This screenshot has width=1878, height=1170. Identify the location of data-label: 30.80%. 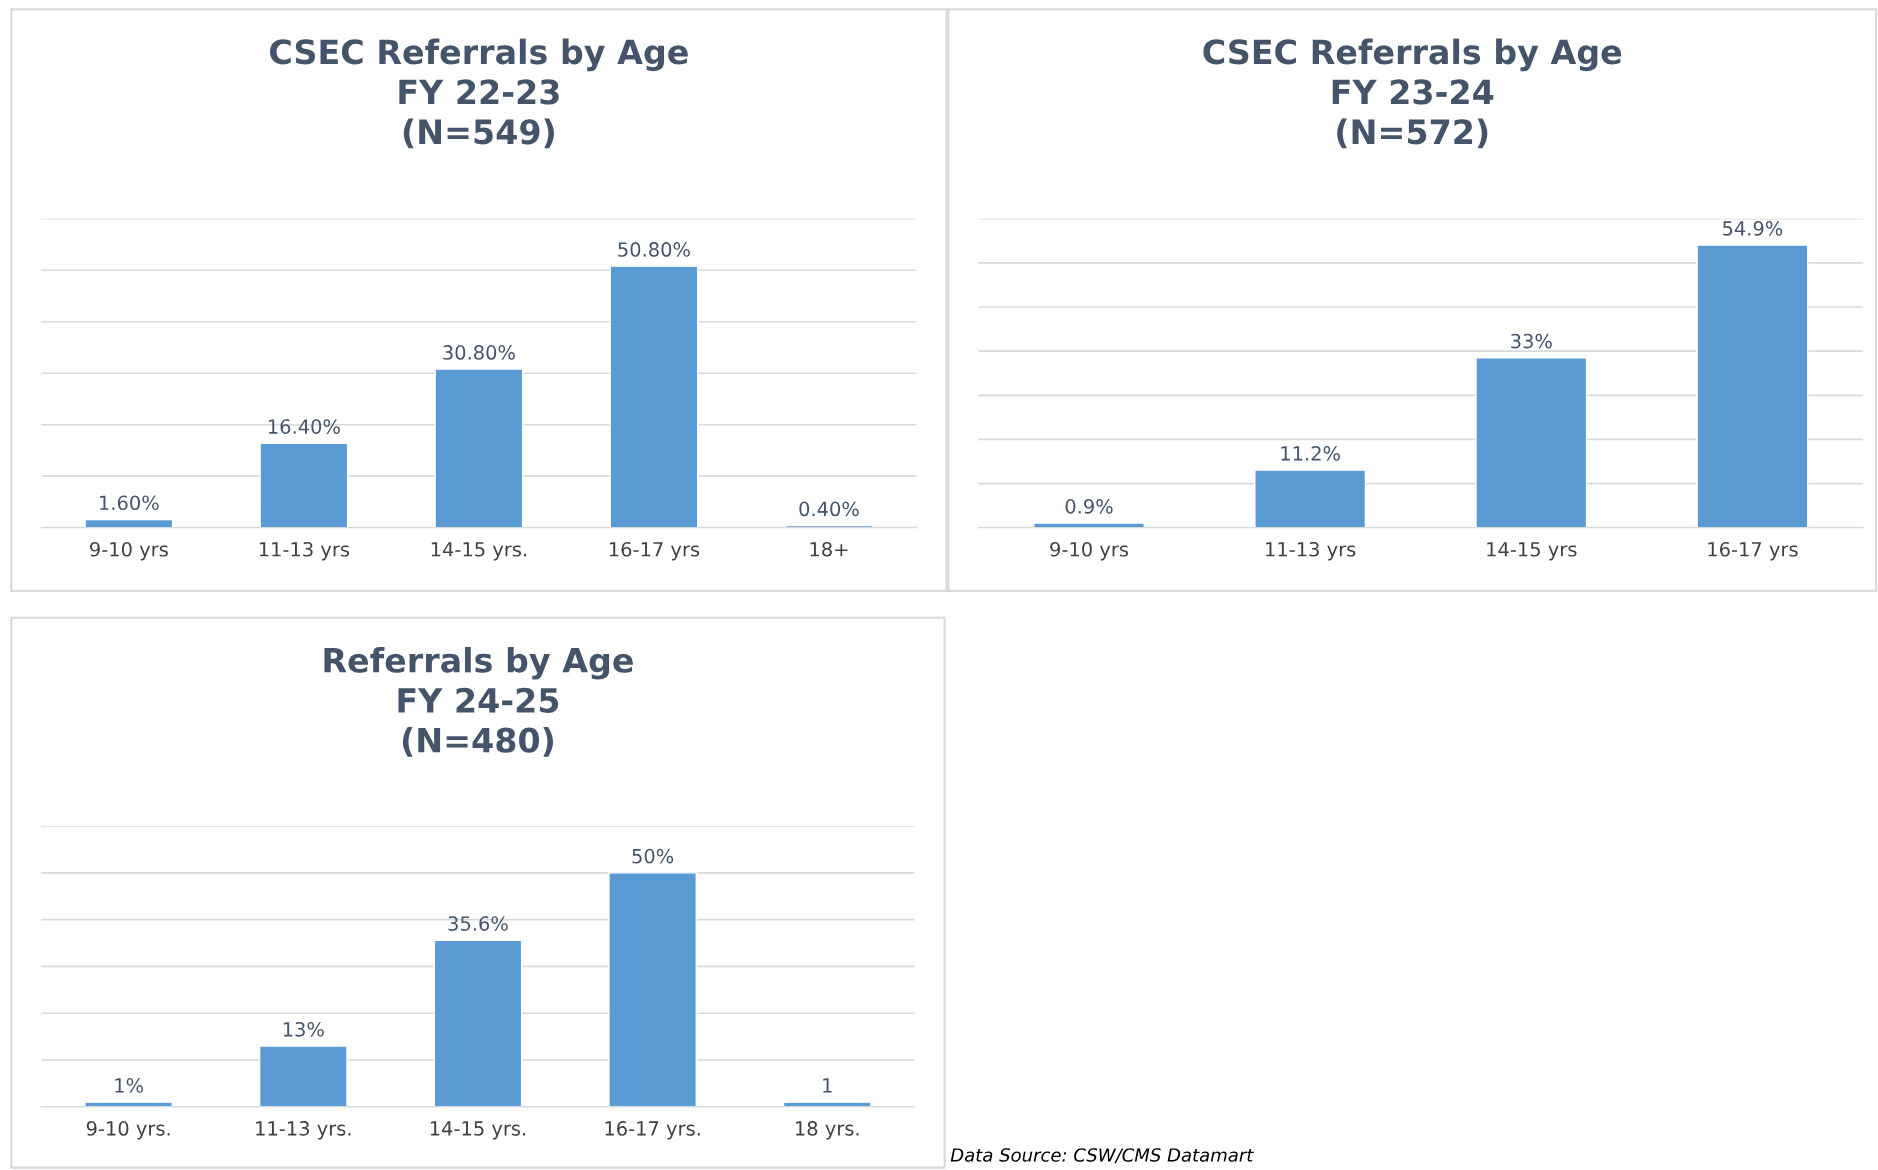
(479, 352).